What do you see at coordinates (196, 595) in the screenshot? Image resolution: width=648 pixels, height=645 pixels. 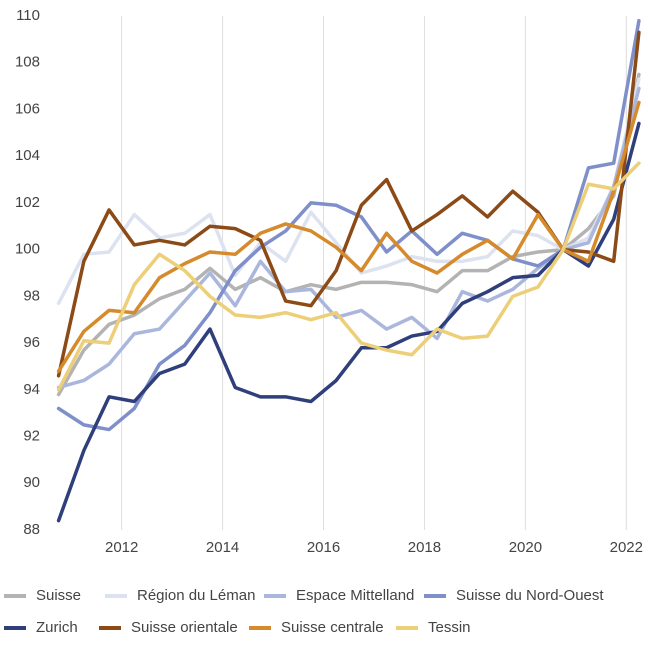 I see `legend-label: Région du Léman` at bounding box center [196, 595].